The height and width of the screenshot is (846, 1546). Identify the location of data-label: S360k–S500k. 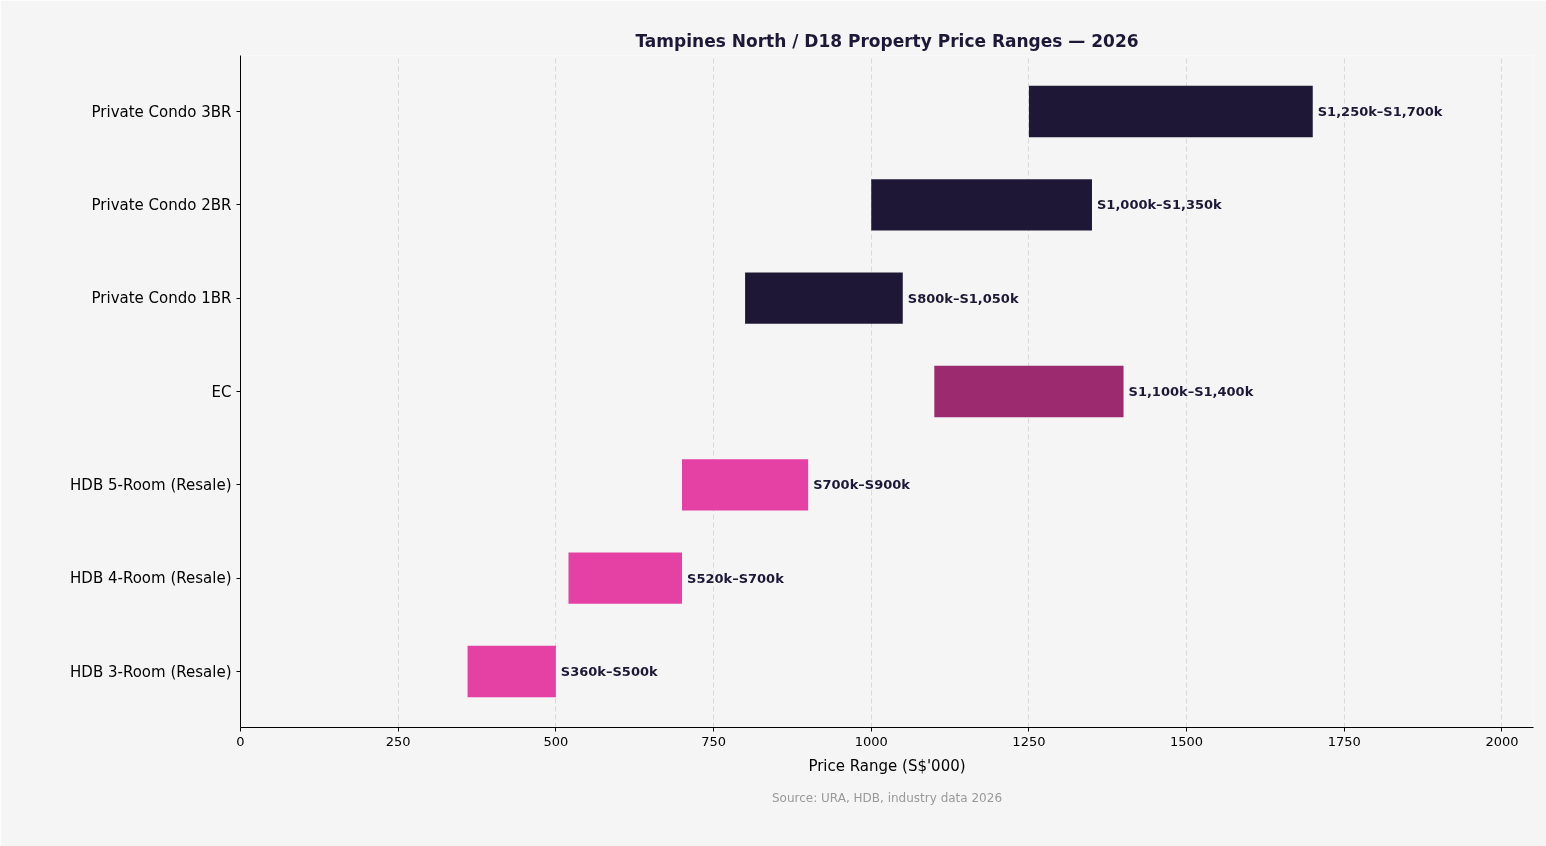
(609, 671).